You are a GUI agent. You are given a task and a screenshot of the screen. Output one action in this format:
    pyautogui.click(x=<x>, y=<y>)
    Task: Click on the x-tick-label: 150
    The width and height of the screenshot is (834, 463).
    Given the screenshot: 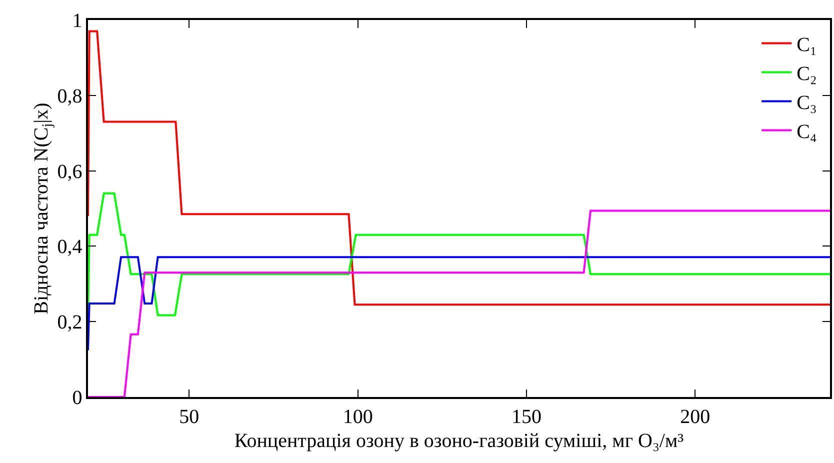 What is the action you would take?
    pyautogui.click(x=526, y=417)
    